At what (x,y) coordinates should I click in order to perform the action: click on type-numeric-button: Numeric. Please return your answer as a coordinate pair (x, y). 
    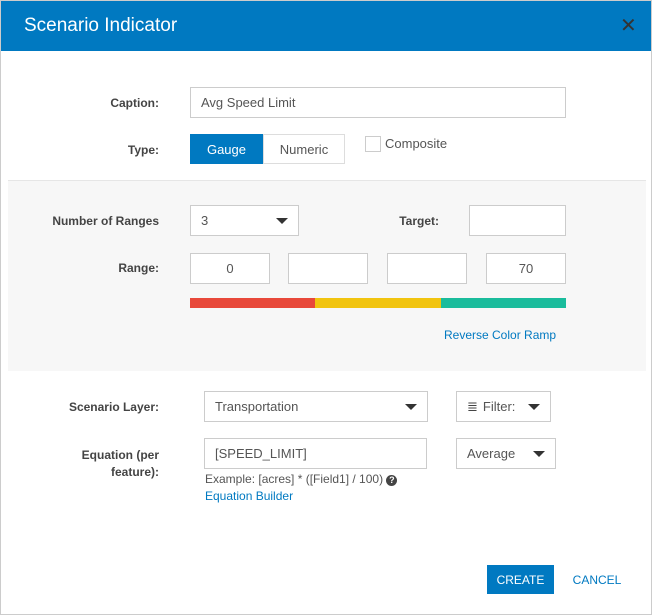
    Looking at the image, I should click on (304, 149).